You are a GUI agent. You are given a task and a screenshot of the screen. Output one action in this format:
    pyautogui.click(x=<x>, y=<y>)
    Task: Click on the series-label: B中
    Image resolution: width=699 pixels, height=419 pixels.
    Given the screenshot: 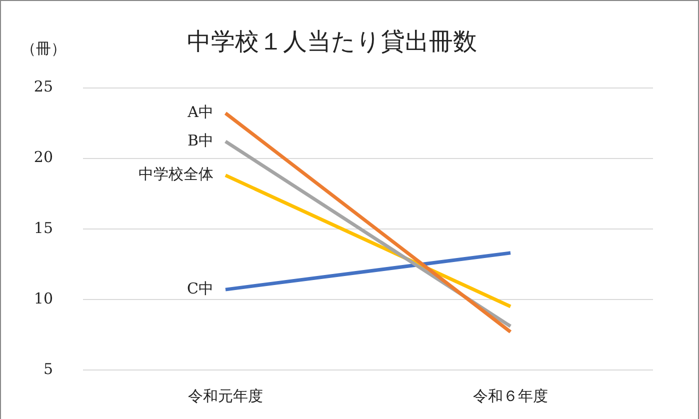 What is the action you would take?
    pyautogui.click(x=200, y=140)
    